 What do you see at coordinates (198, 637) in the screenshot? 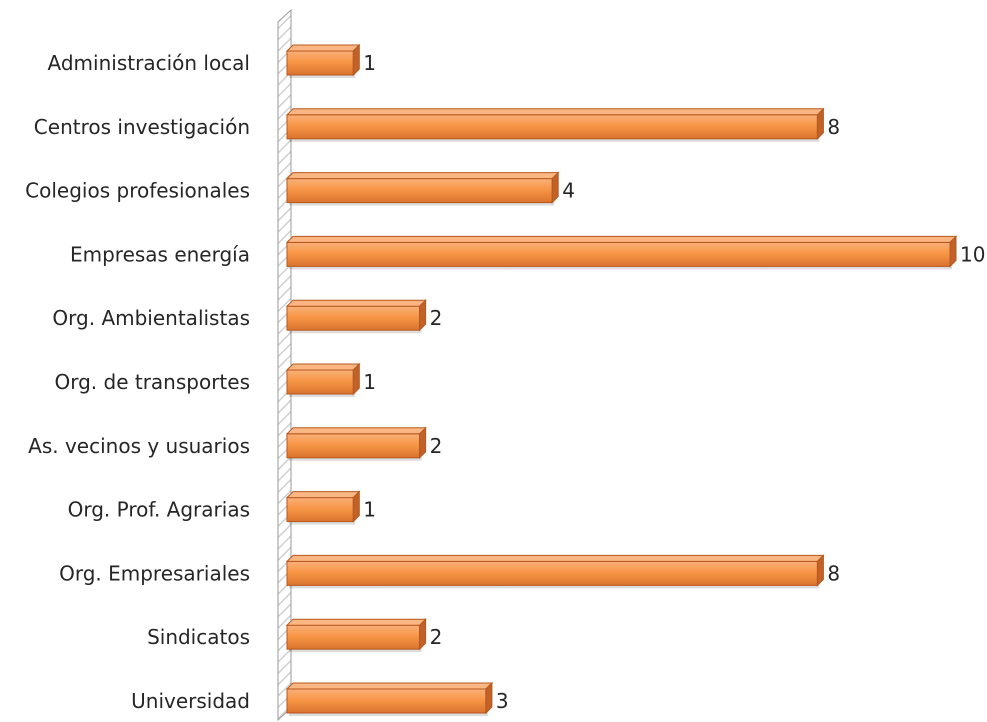
I see `category-label-9: Sindicatos` at bounding box center [198, 637].